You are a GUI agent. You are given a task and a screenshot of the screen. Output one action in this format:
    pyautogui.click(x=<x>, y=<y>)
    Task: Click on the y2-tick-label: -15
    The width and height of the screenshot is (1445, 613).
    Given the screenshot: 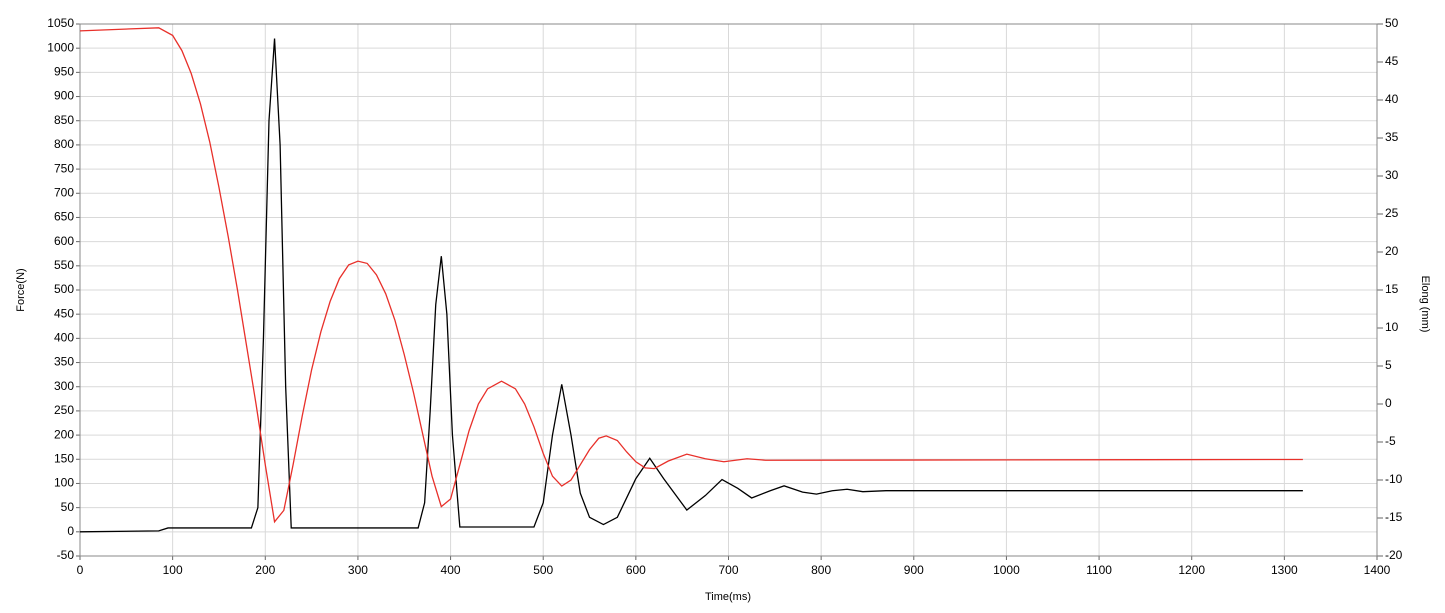 What is the action you would take?
    pyautogui.click(x=1394, y=517)
    